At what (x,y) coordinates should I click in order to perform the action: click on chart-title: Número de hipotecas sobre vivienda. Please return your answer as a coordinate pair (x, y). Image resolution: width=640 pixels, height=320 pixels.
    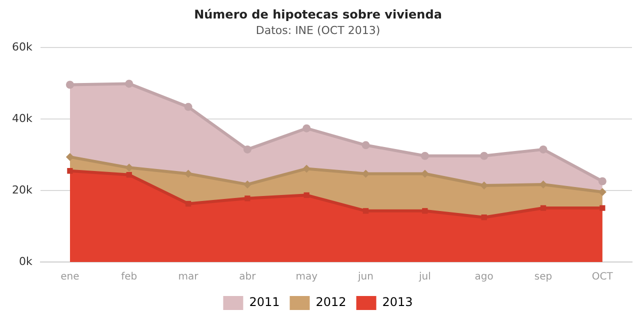
    Looking at the image, I should click on (318, 14).